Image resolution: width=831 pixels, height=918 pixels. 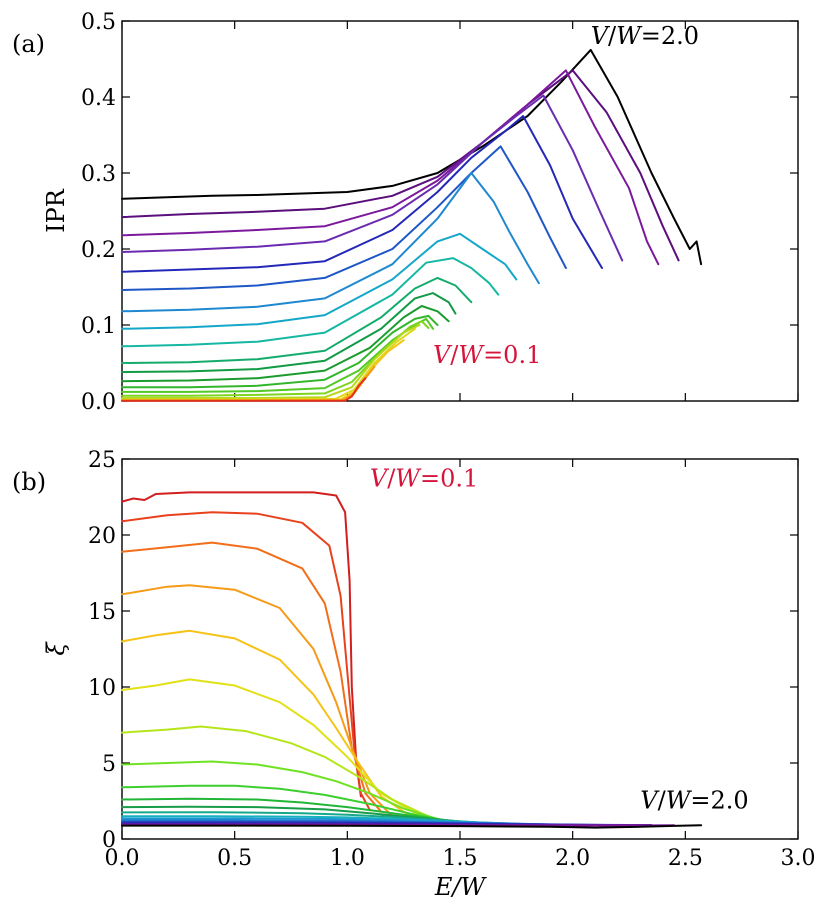 I want to click on panel-a-series-line: V/W=1.2, so click(x=310, y=302).